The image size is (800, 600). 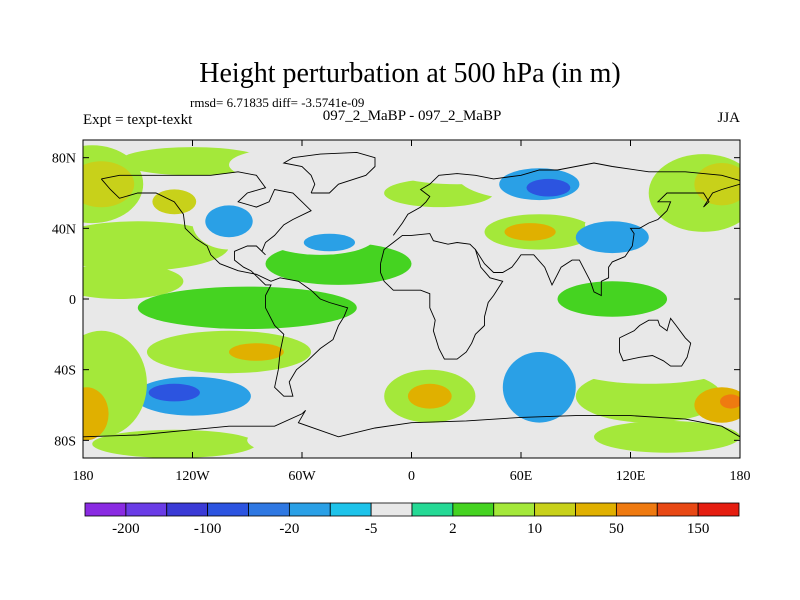 I want to click on colorbar, so click(x=412, y=509).